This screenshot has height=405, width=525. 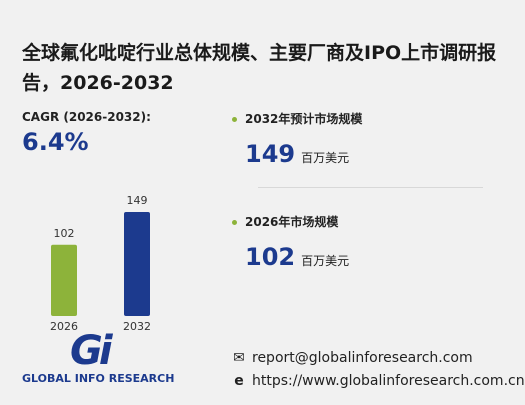 I want to click on highlight-label: 2026年市场规模, so click(x=285, y=221).